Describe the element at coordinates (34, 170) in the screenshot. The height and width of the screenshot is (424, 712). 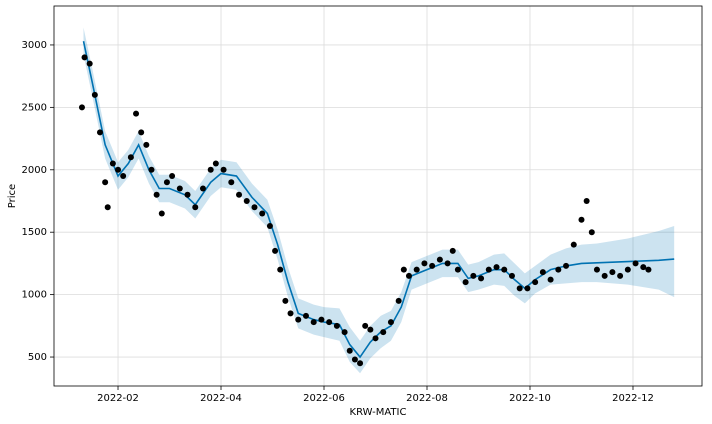
I see `y-tick-label: 2000` at that location.